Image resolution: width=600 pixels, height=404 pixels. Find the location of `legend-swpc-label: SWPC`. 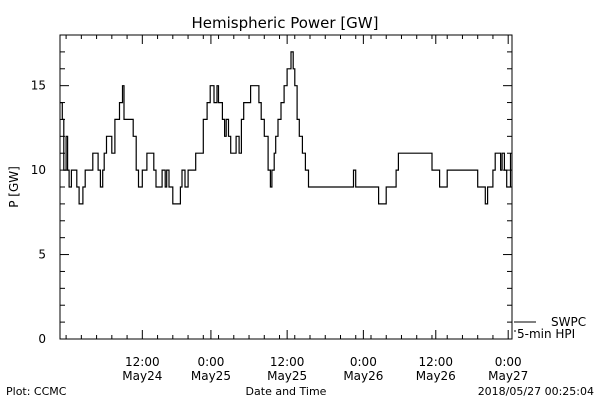

legend-swpc-label: SWPC is located at coordinates (568, 322).